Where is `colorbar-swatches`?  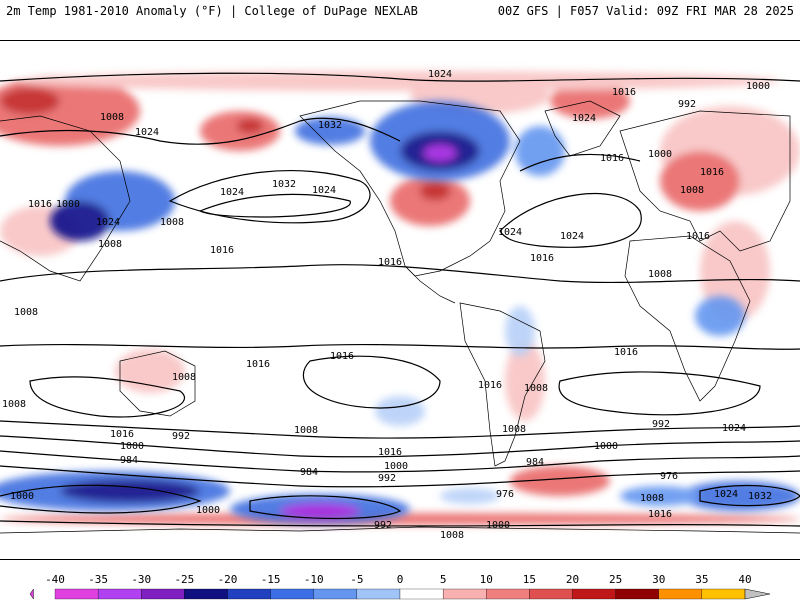 colorbar-swatches is located at coordinates (400, 594).